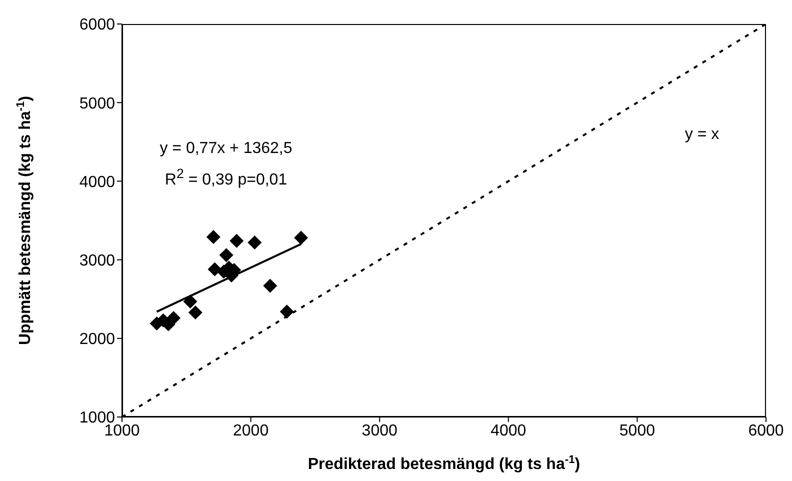 This screenshot has width=792, height=481. I want to click on y-tick-label: 3000, so click(97, 261).